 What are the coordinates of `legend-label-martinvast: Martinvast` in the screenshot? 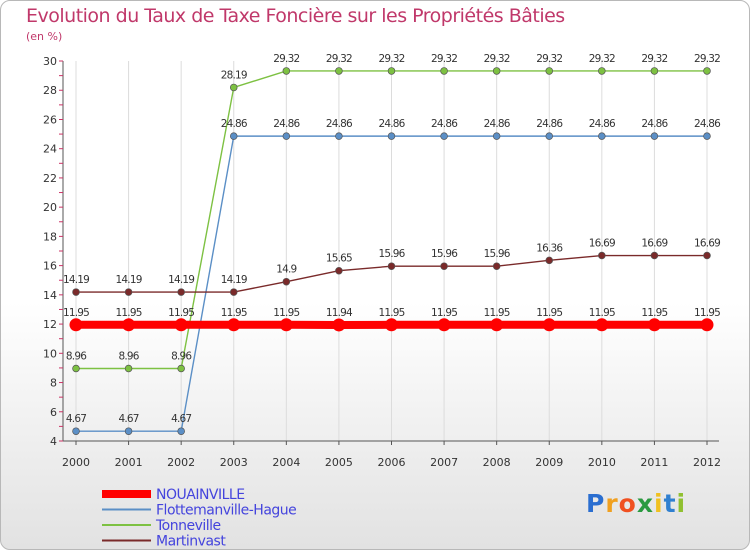 It's located at (191, 542).